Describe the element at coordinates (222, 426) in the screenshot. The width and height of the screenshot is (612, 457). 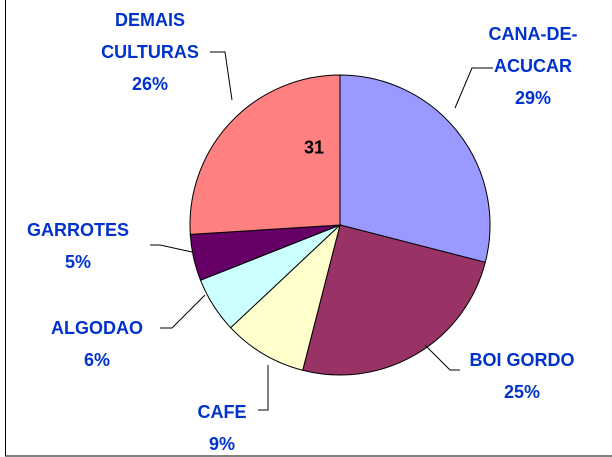
I see `slice-label: CAFE 9%` at that location.